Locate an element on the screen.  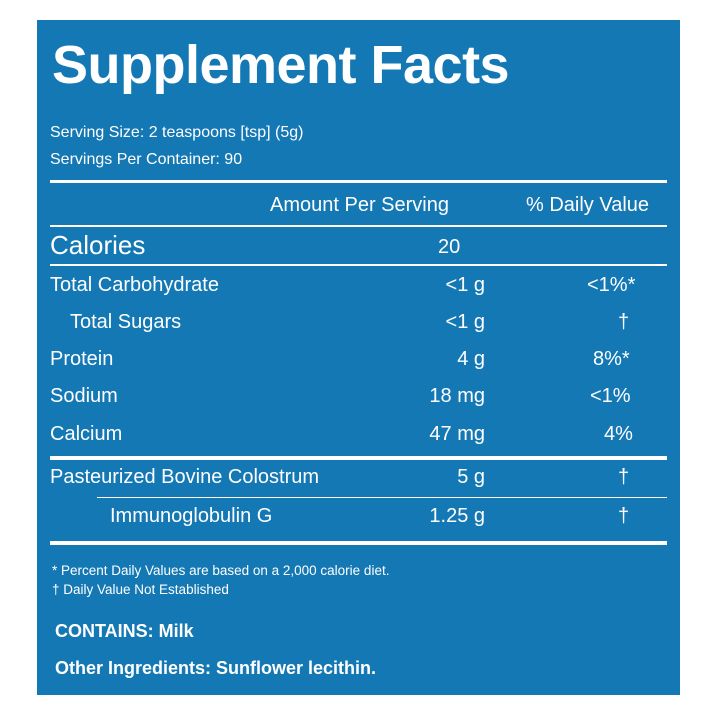
nutrient-name: Calcium is located at coordinates (86, 434).